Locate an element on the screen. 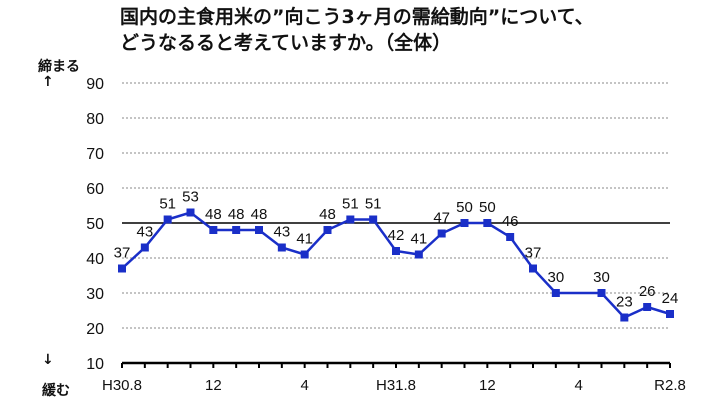 The height and width of the screenshot is (405, 720). data-label: 47 is located at coordinates (441, 218).